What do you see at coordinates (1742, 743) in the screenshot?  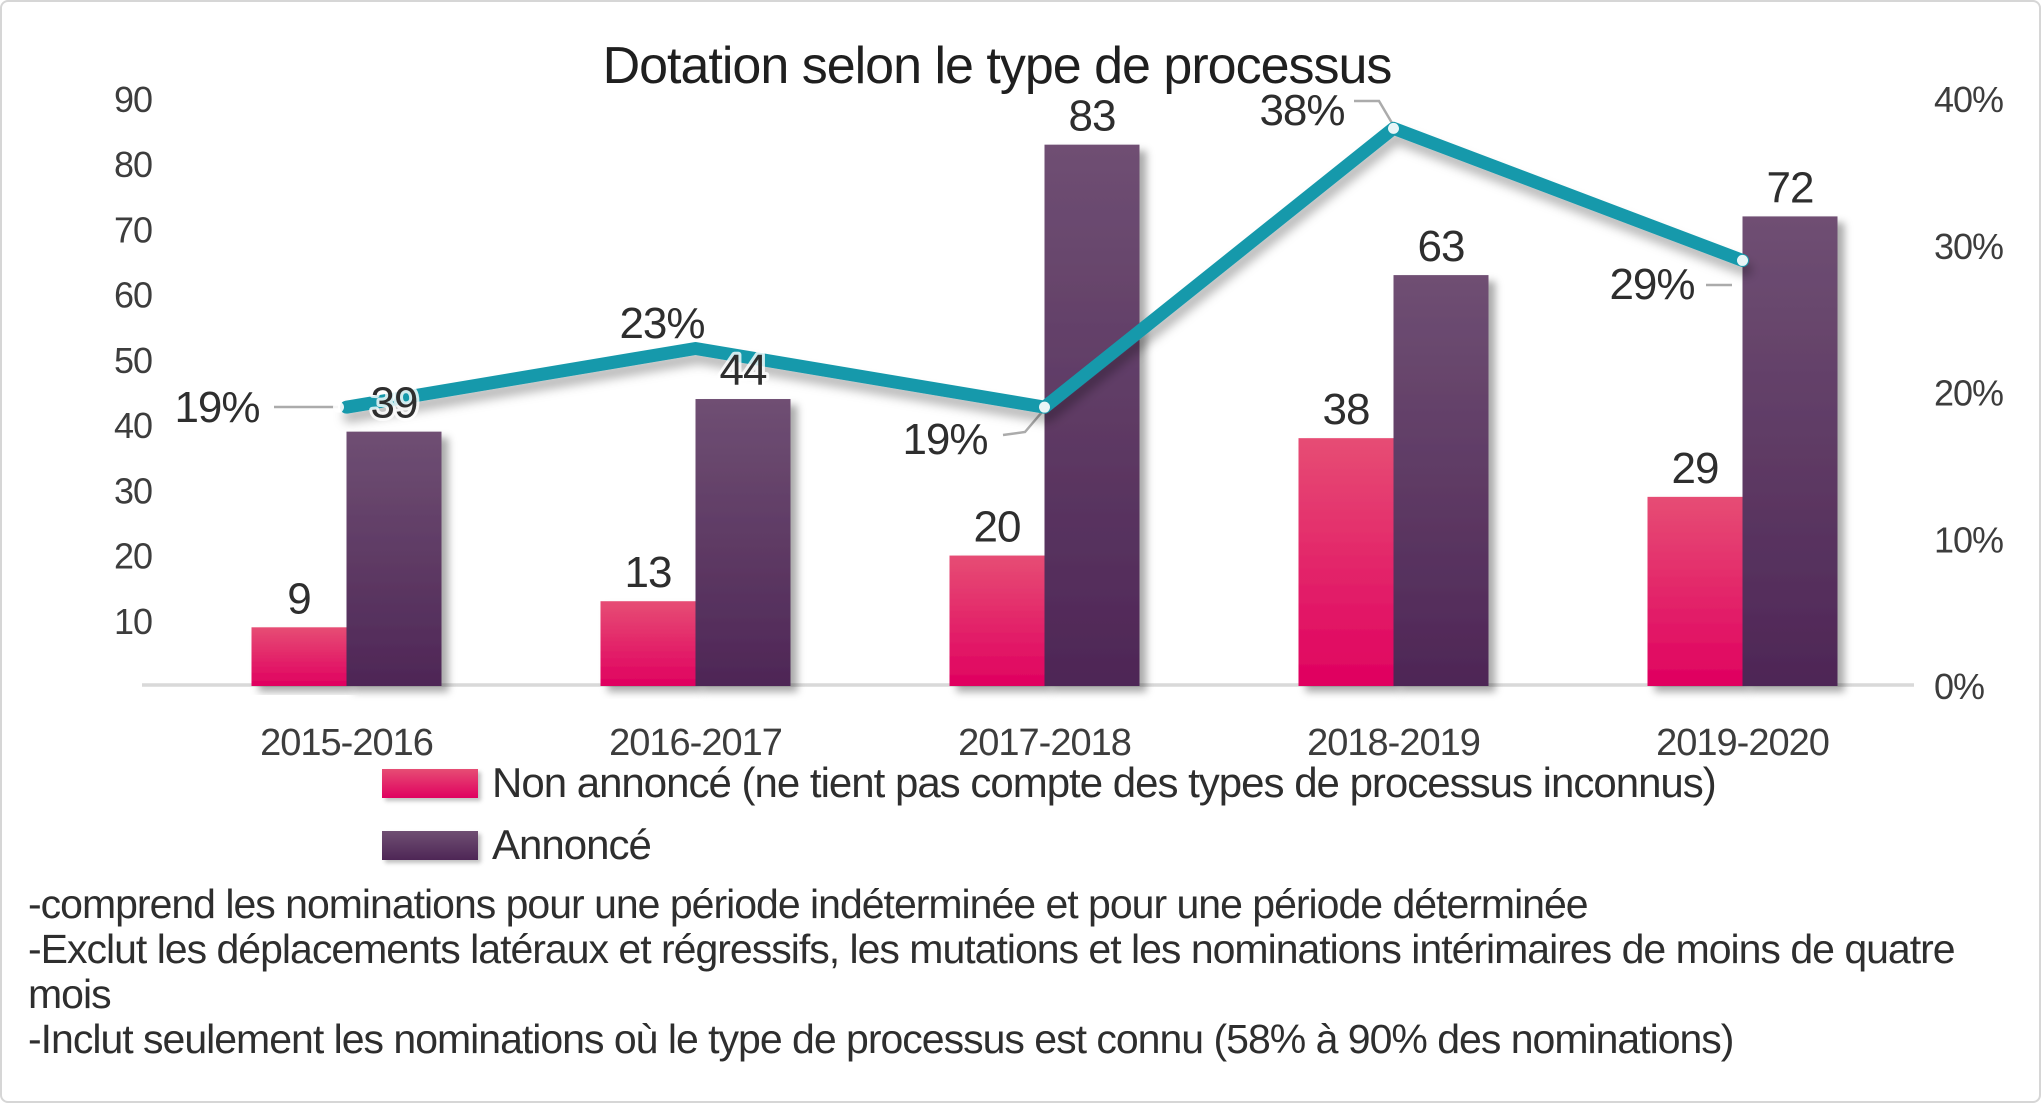 I see `x-axis-category-label: 2019-2020` at bounding box center [1742, 743].